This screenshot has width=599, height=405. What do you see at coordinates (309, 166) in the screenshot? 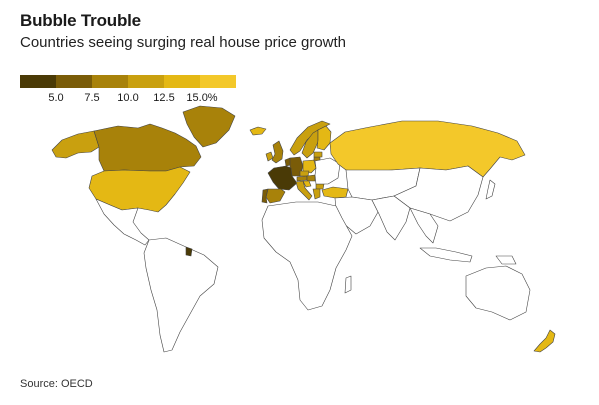
I see `region-poland` at bounding box center [309, 166].